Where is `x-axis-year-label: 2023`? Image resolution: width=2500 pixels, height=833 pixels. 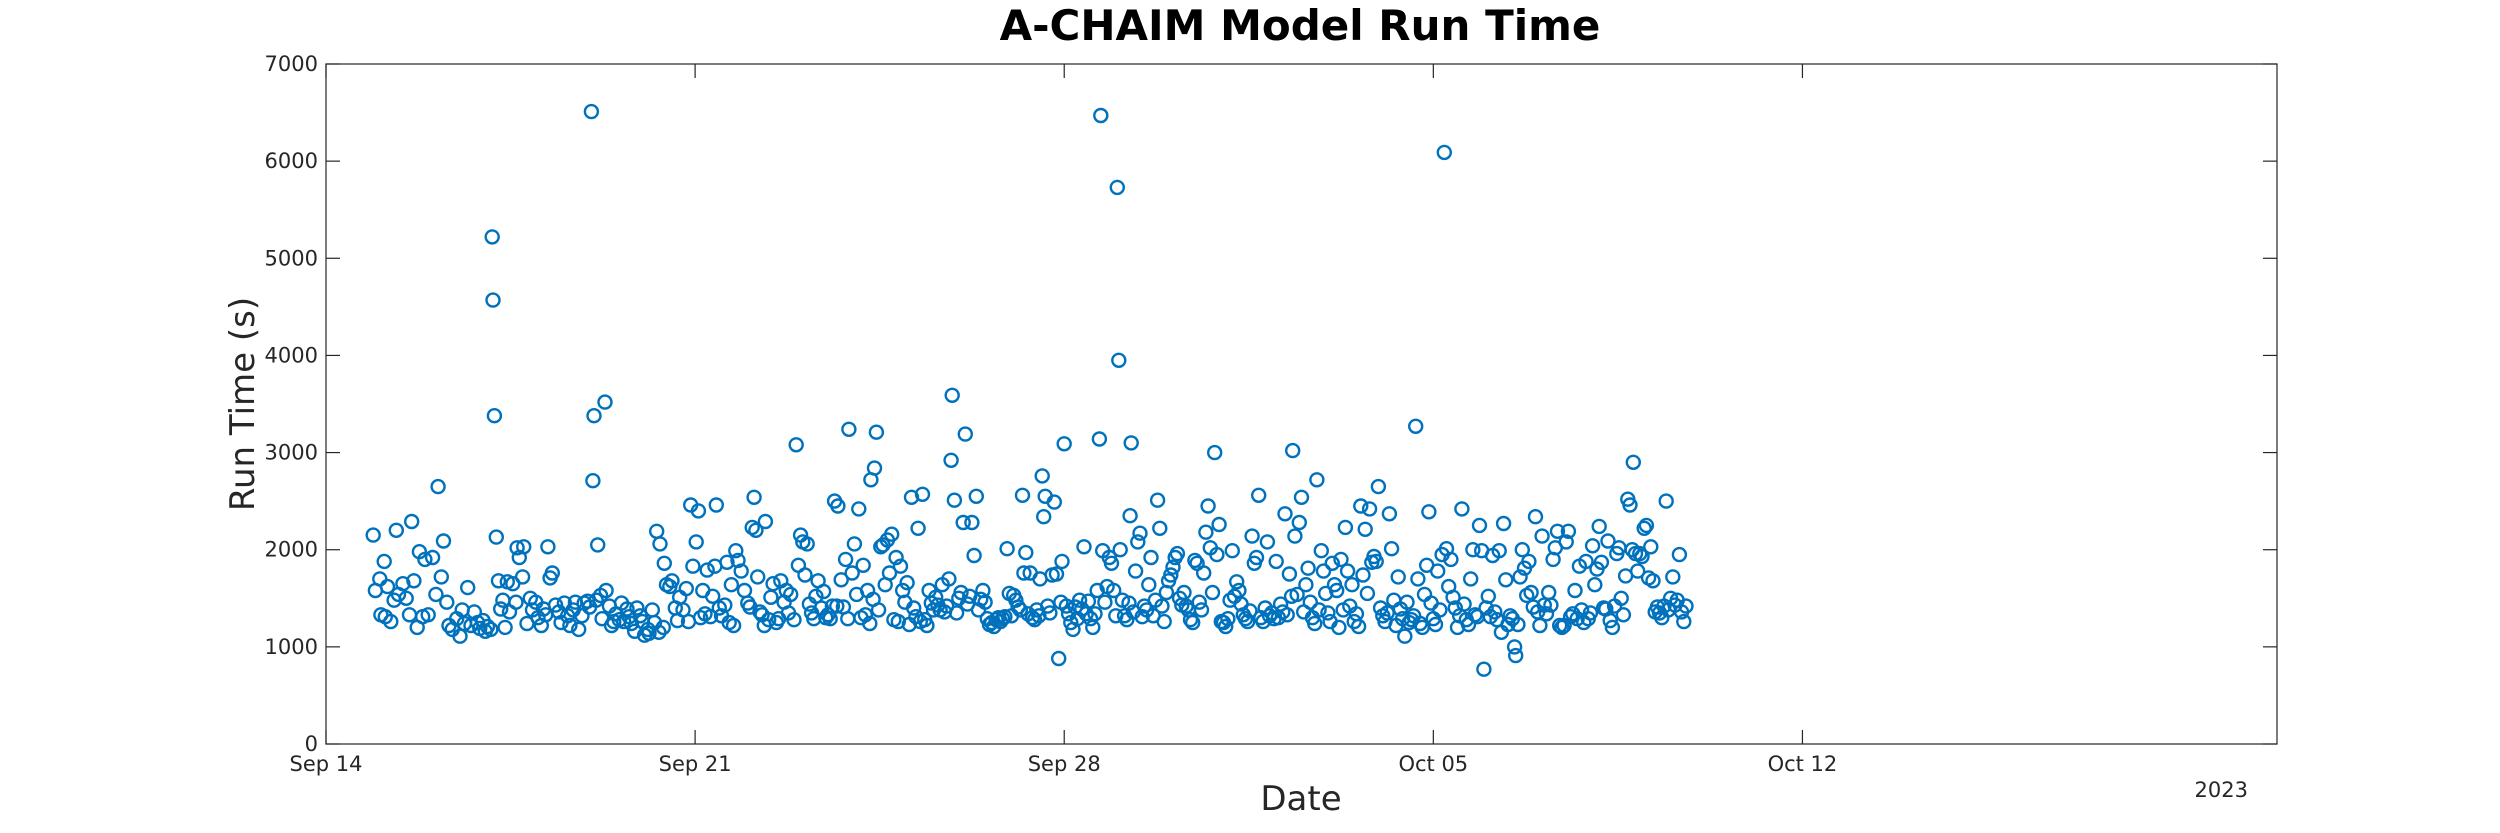
x-axis-year-label: 2023 is located at coordinates (2221, 790).